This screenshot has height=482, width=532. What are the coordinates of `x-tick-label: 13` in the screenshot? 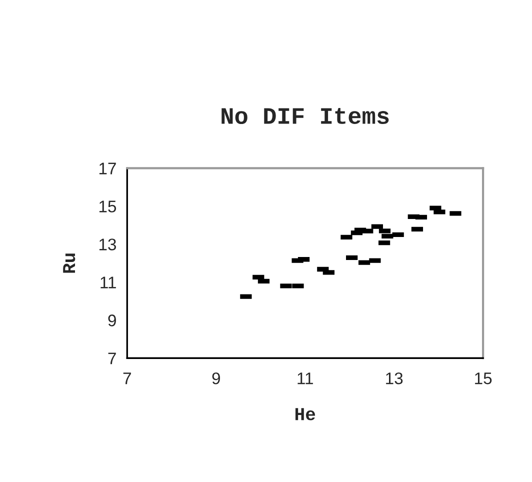 It's located at (394, 378).